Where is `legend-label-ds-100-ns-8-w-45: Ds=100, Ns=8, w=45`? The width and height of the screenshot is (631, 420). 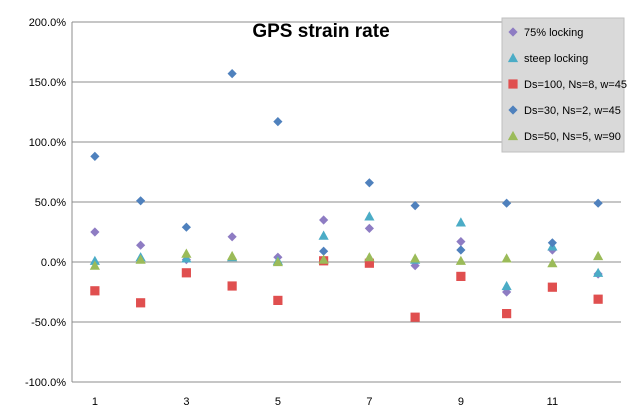 legend-label-ds-100-ns-8-w-45: Ds=100, Ns=8, w=45 is located at coordinates (575, 85).